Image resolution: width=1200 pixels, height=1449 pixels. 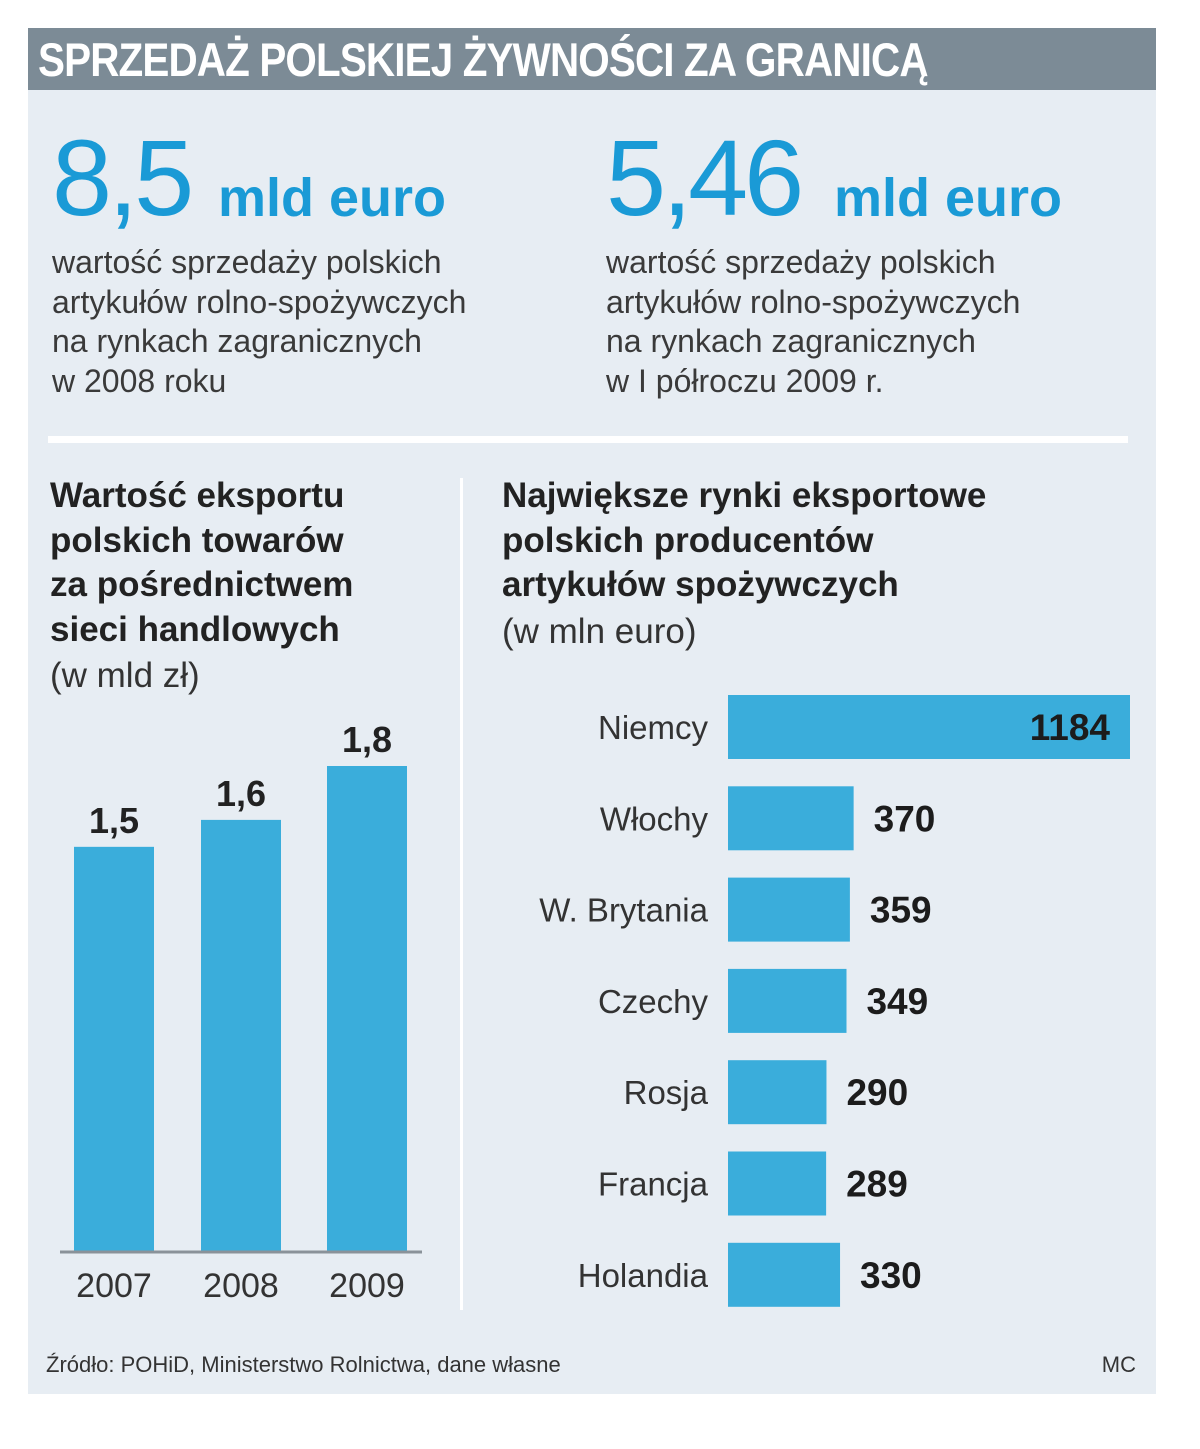 What do you see at coordinates (705, 177) in the screenshot?
I see `stat-value-2009: 5,46` at bounding box center [705, 177].